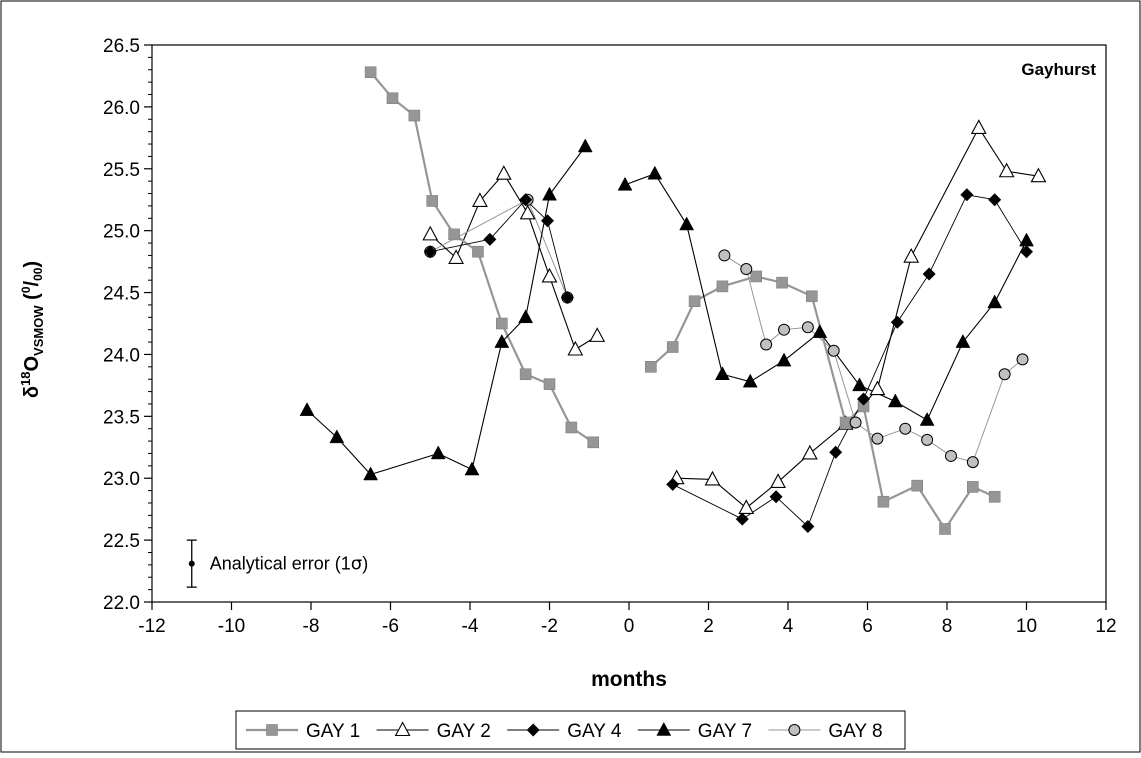 The width and height of the screenshot is (1141, 758). Describe the element at coordinates (365, 564) in the screenshot. I see `analytical-error-label-close: )` at that location.